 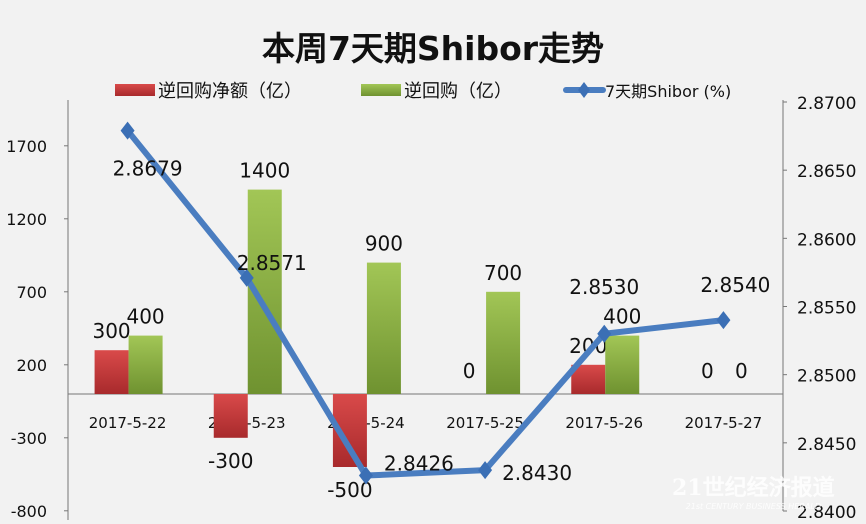 I want to click on repo-data-label: 700, so click(x=503, y=273).